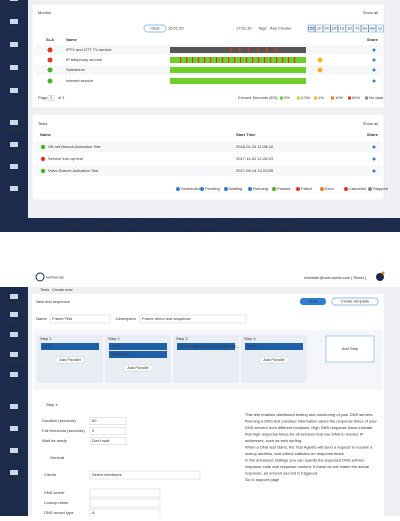  I want to click on field-value: Frame demo test sequence, so click(166, 318).